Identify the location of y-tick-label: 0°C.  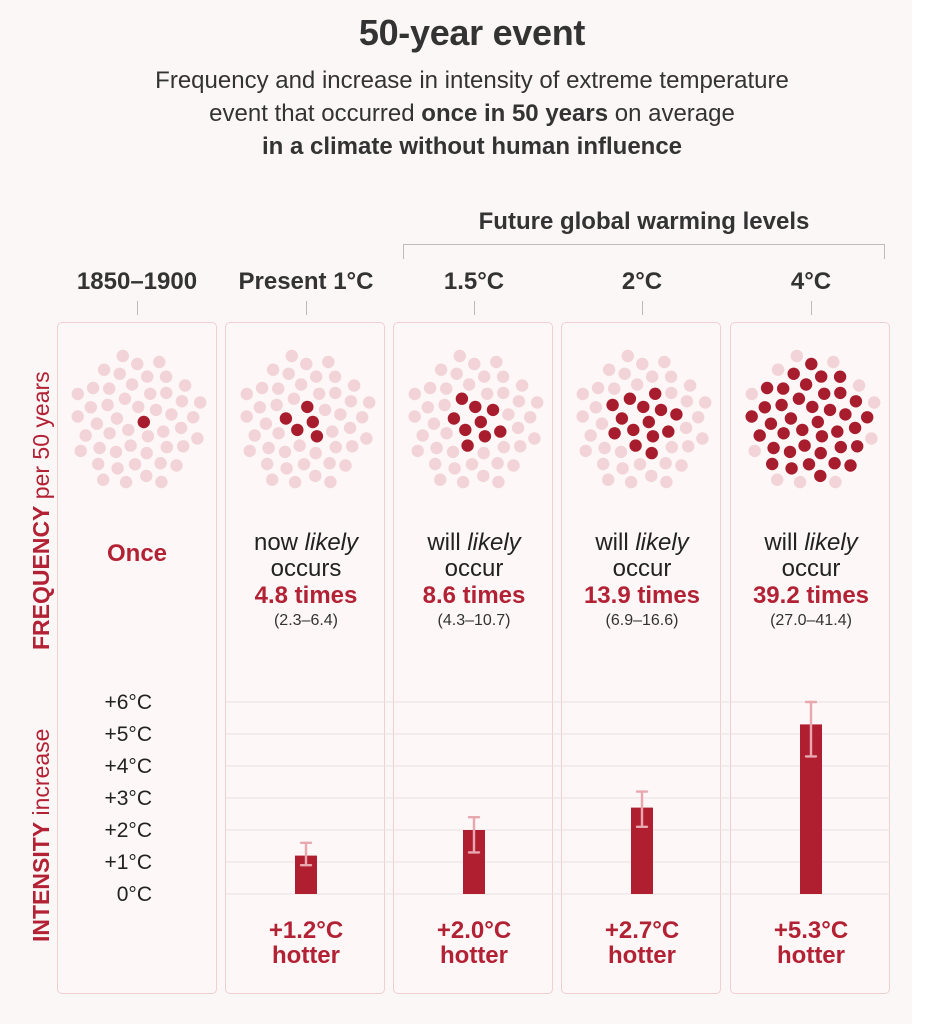
(134, 894).